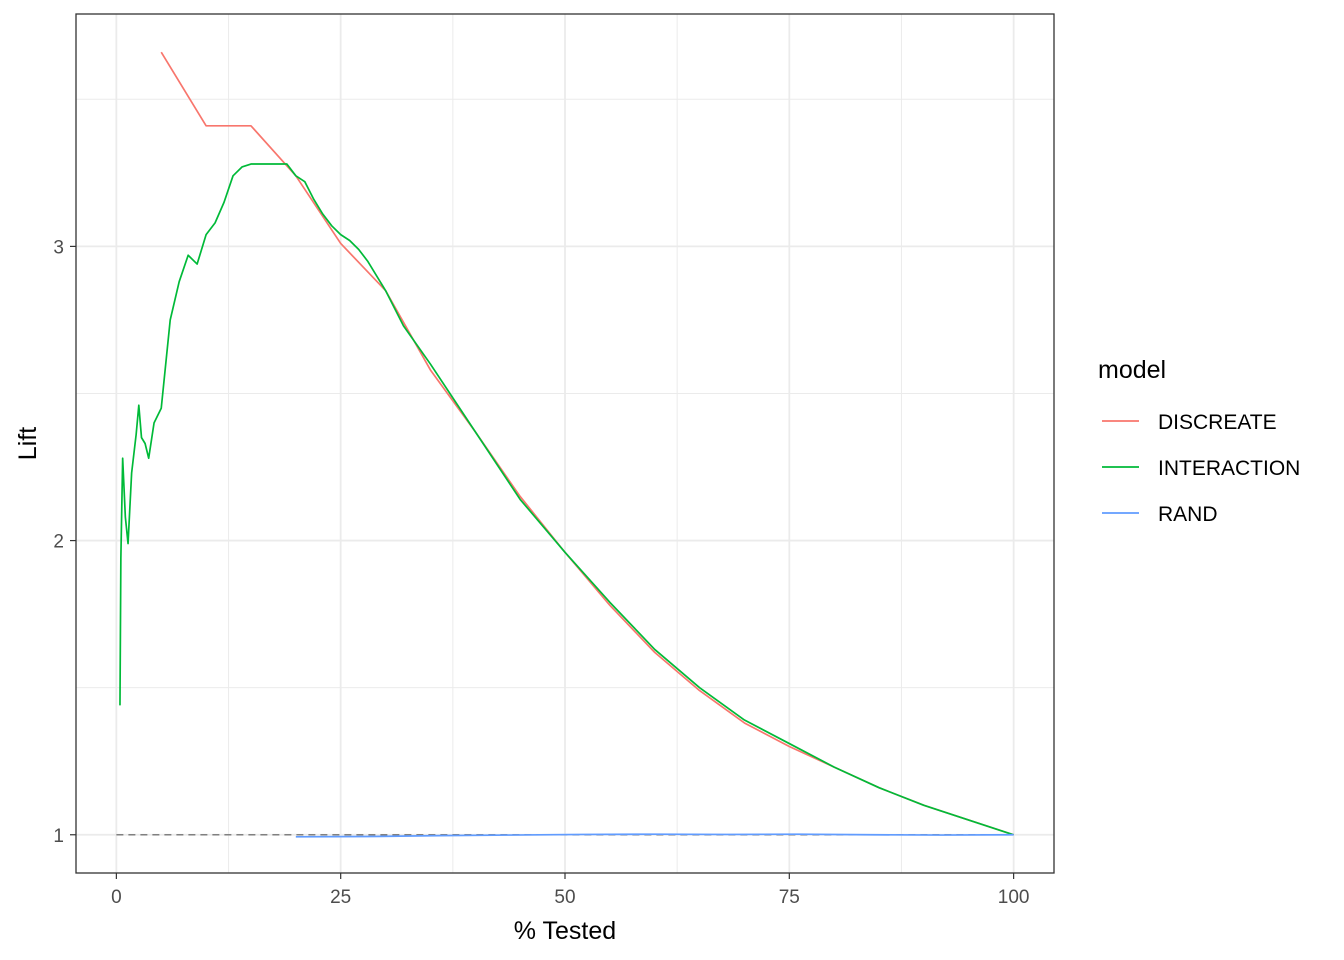 The height and width of the screenshot is (960, 1344). I want to click on y-axis-title: Lift, so click(28, 443).